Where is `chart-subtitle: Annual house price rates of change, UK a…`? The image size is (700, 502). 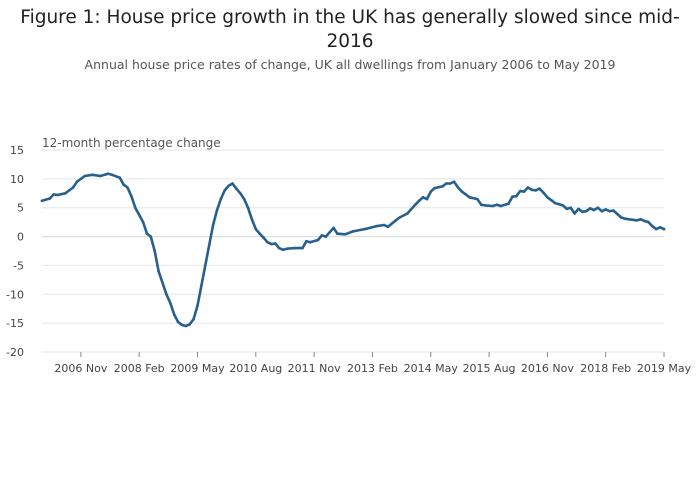
chart-subtitle: Annual house price rates of change, UK a… is located at coordinates (350, 64).